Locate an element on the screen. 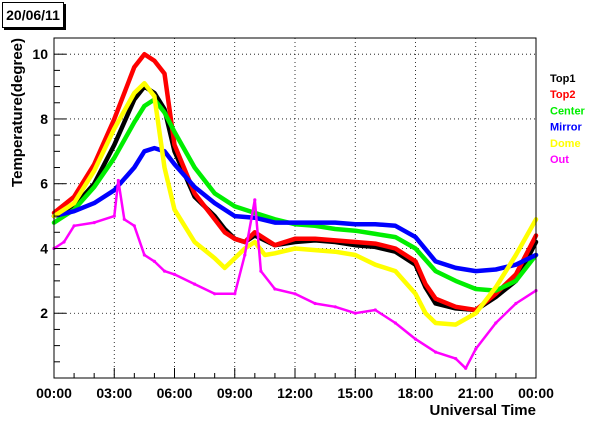 The width and height of the screenshot is (596, 424). legend-entry-top2: Top2 is located at coordinates (562, 95).